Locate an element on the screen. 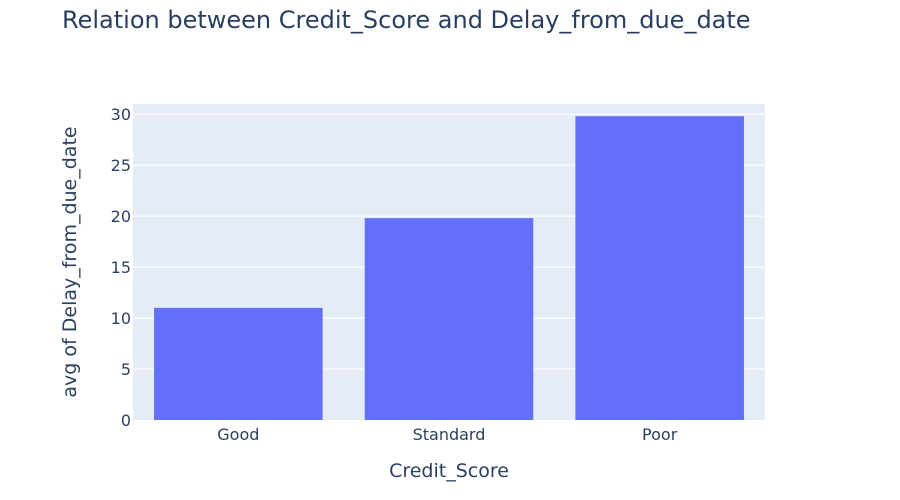 The height and width of the screenshot is (500, 900). y-tick-label: 15 is located at coordinates (121, 267).